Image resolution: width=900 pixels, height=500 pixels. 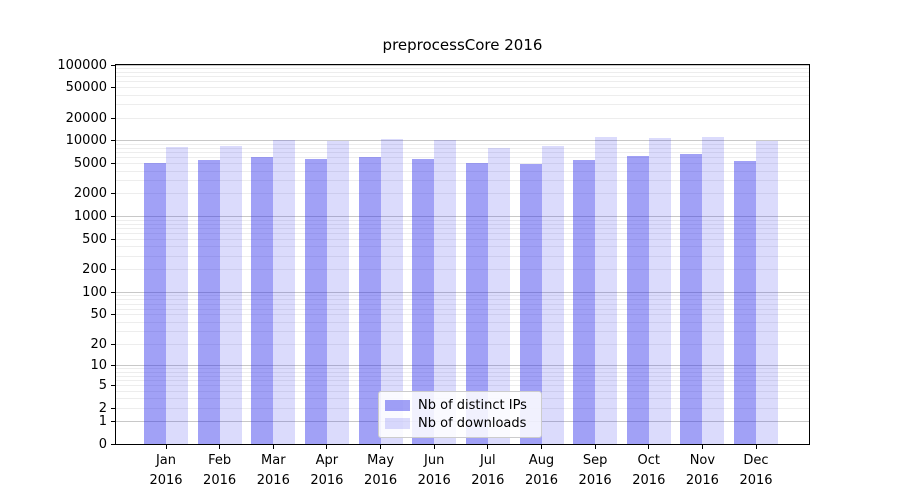 What do you see at coordinates (220, 471) in the screenshot?
I see `x-tick-label: Feb 2016` at bounding box center [220, 471].